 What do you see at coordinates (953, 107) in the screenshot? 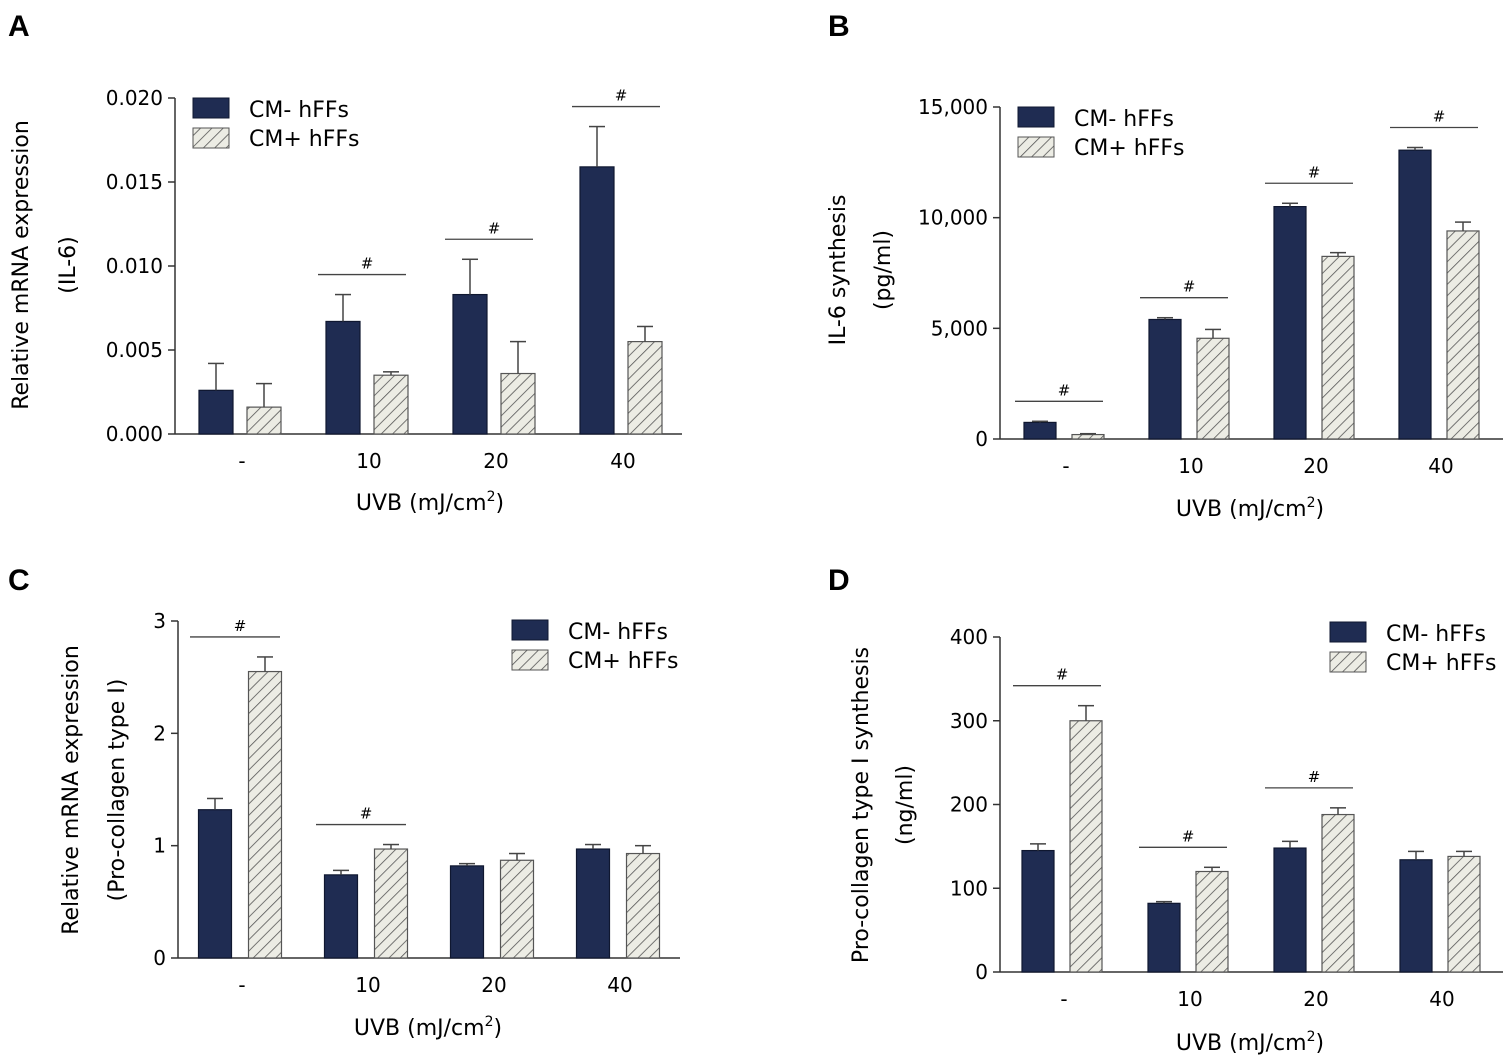
I see `y-tick-label: 15,000` at bounding box center [953, 107].